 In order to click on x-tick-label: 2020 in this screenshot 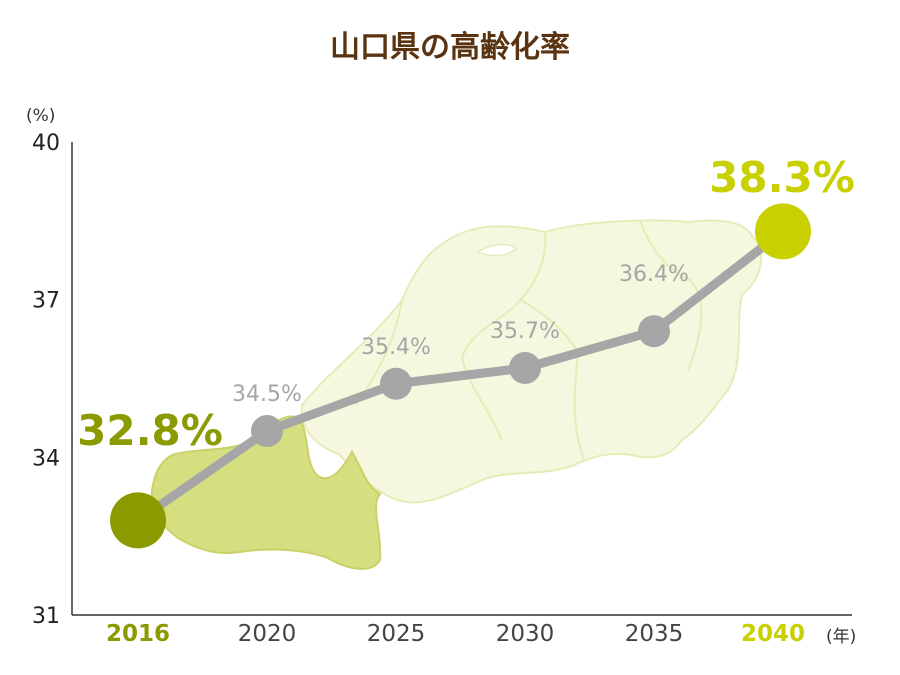, I will do `click(267, 634)`.